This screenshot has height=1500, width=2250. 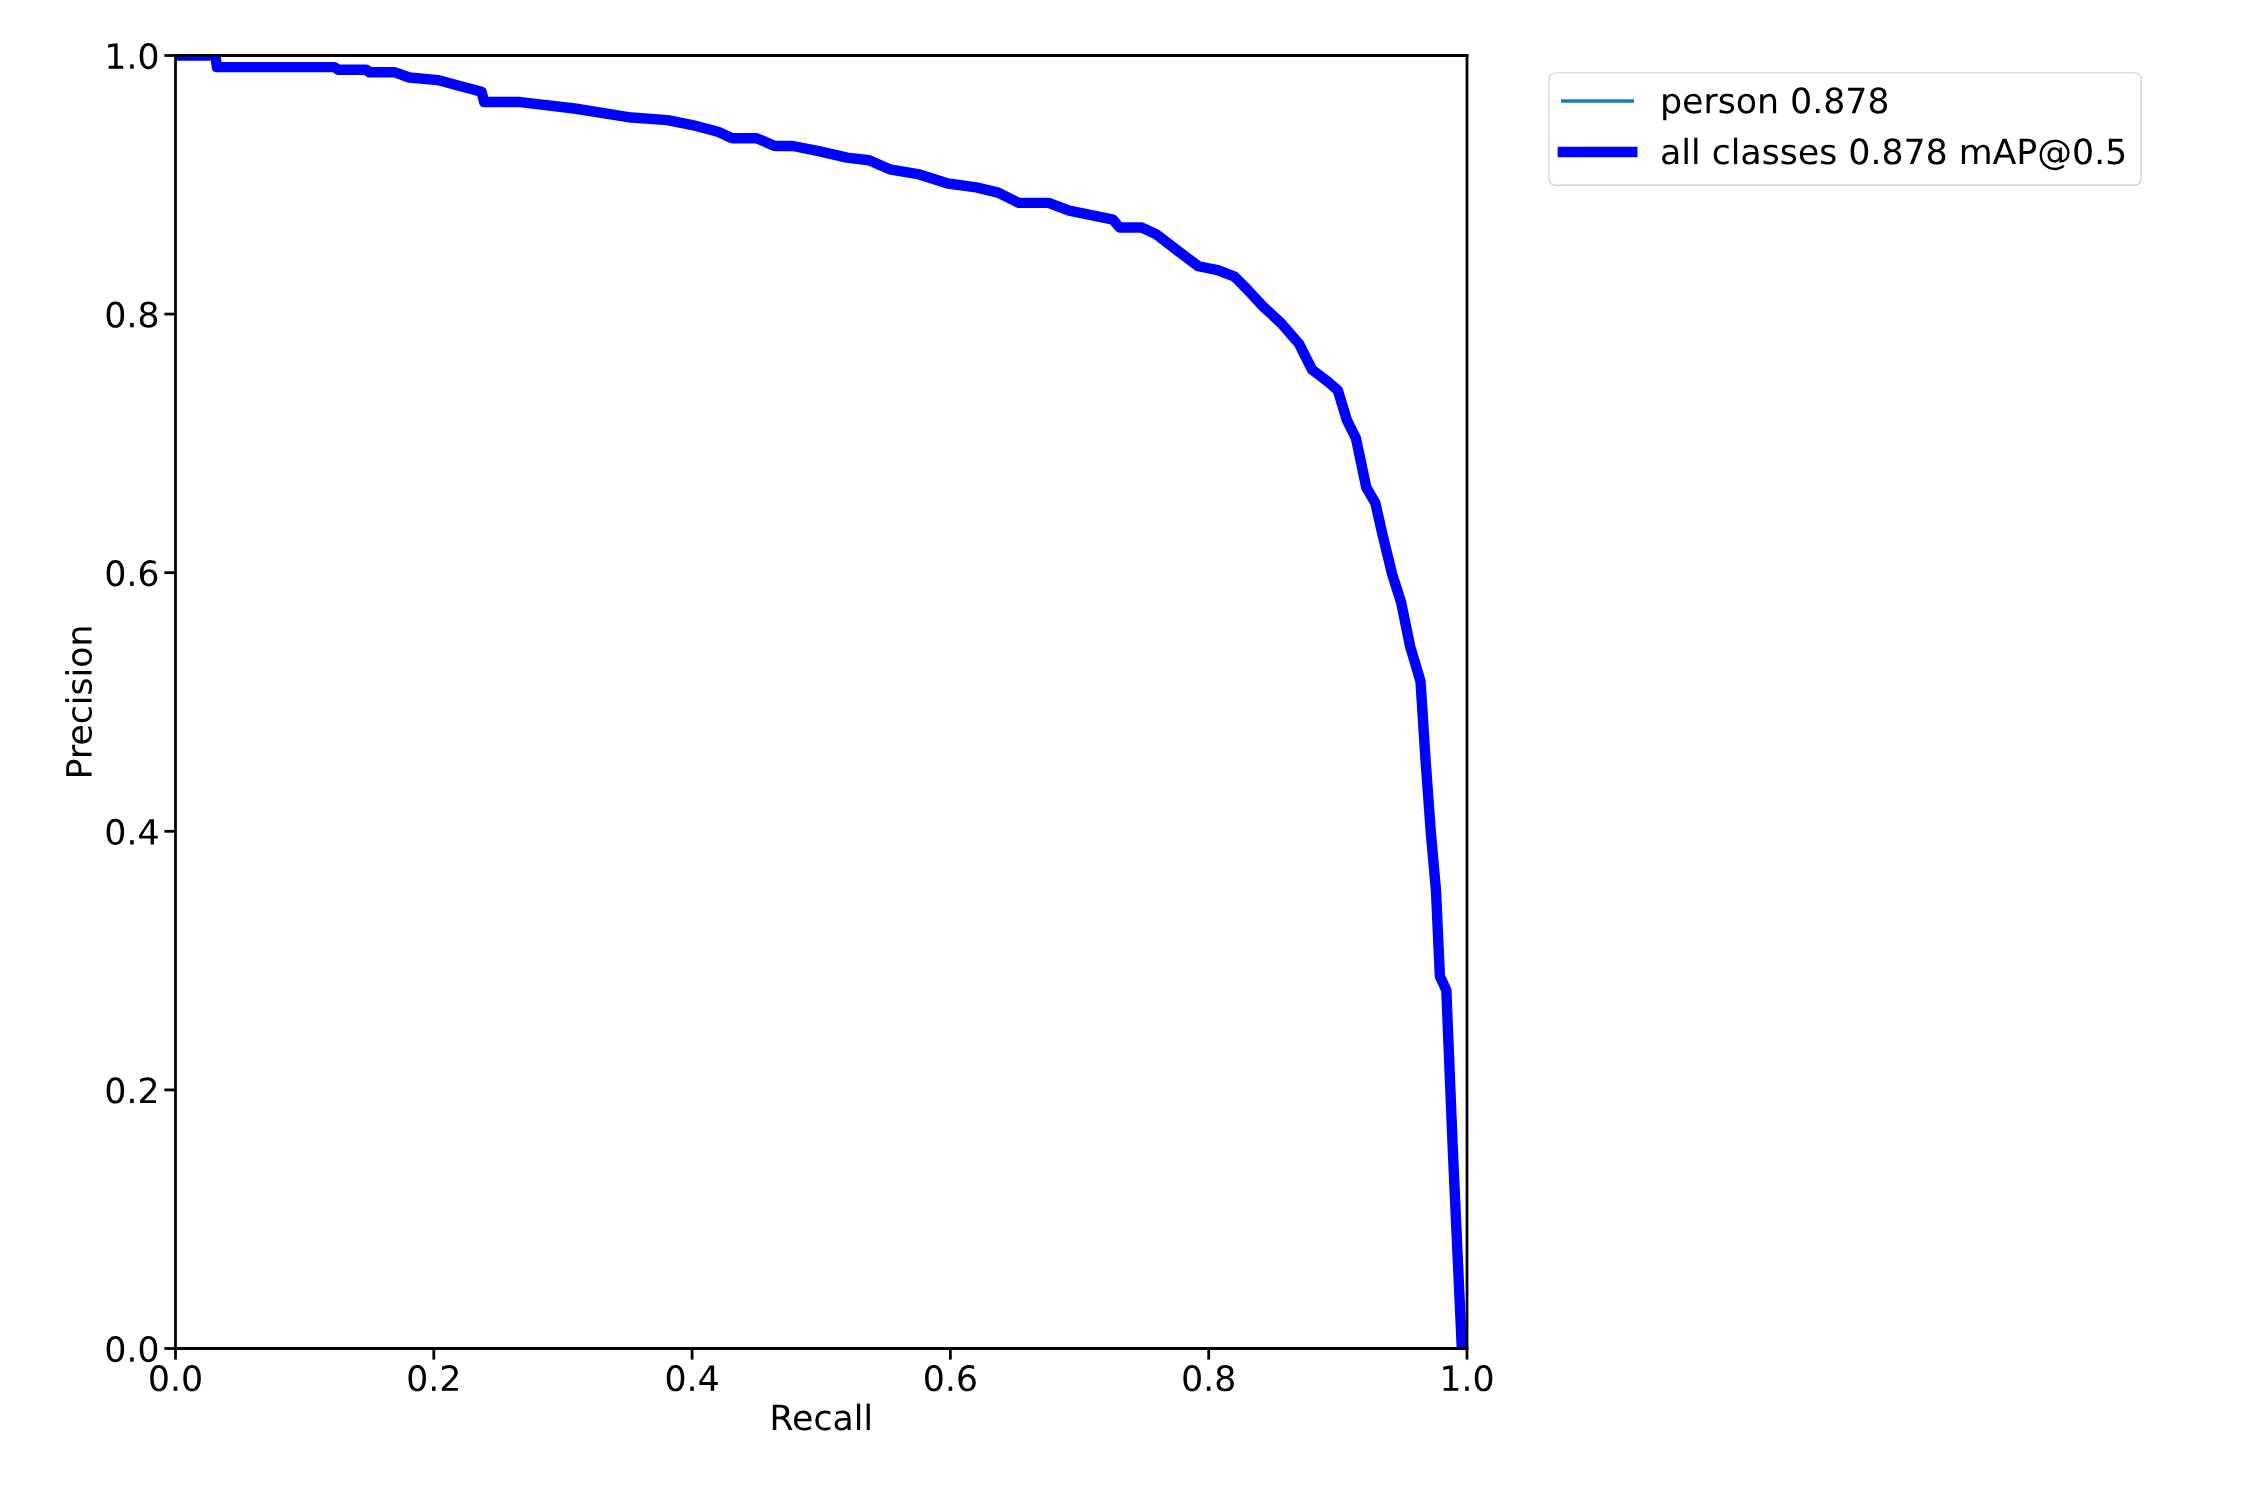 What do you see at coordinates (131, 1090) in the screenshot?
I see `y-tick-label: 0.2` at bounding box center [131, 1090].